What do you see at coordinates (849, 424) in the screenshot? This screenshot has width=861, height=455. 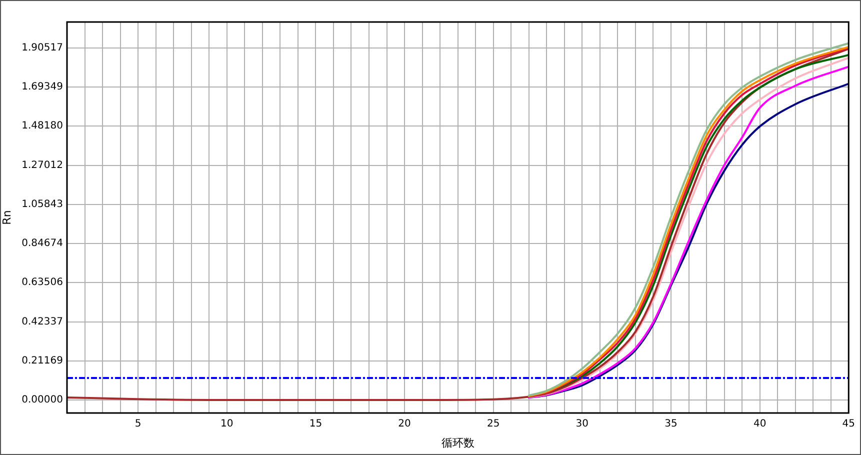 I see `x-tick-label: 45` at bounding box center [849, 424].